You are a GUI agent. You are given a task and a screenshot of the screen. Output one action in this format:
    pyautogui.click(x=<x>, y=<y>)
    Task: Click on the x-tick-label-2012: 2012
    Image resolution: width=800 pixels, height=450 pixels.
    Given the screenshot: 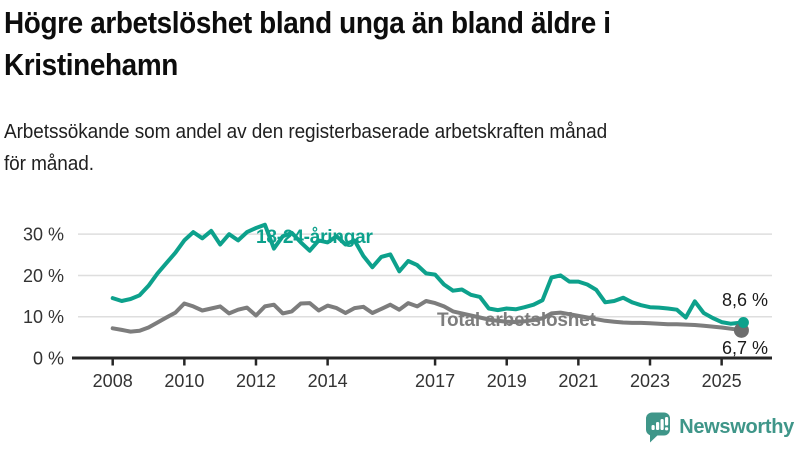 What is the action you would take?
    pyautogui.click(x=256, y=381)
    